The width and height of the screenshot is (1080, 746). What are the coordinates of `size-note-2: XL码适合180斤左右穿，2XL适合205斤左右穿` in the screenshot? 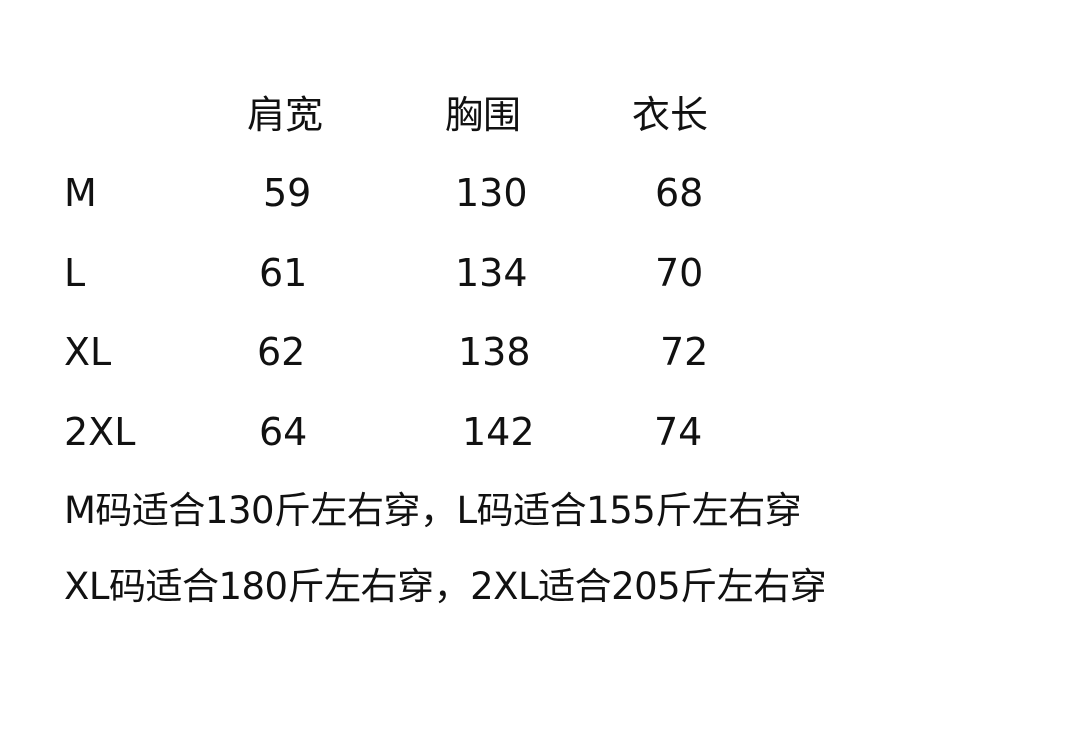 It's located at (445, 586).